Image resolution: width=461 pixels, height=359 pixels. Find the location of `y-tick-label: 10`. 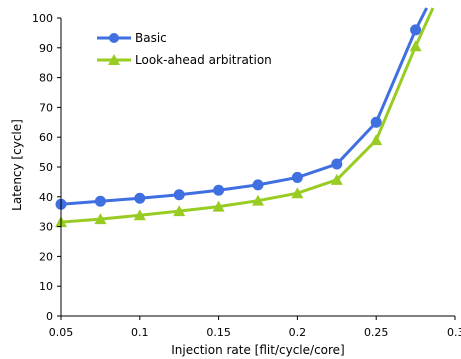

y-tick-label: 10 is located at coordinates (46, 286).